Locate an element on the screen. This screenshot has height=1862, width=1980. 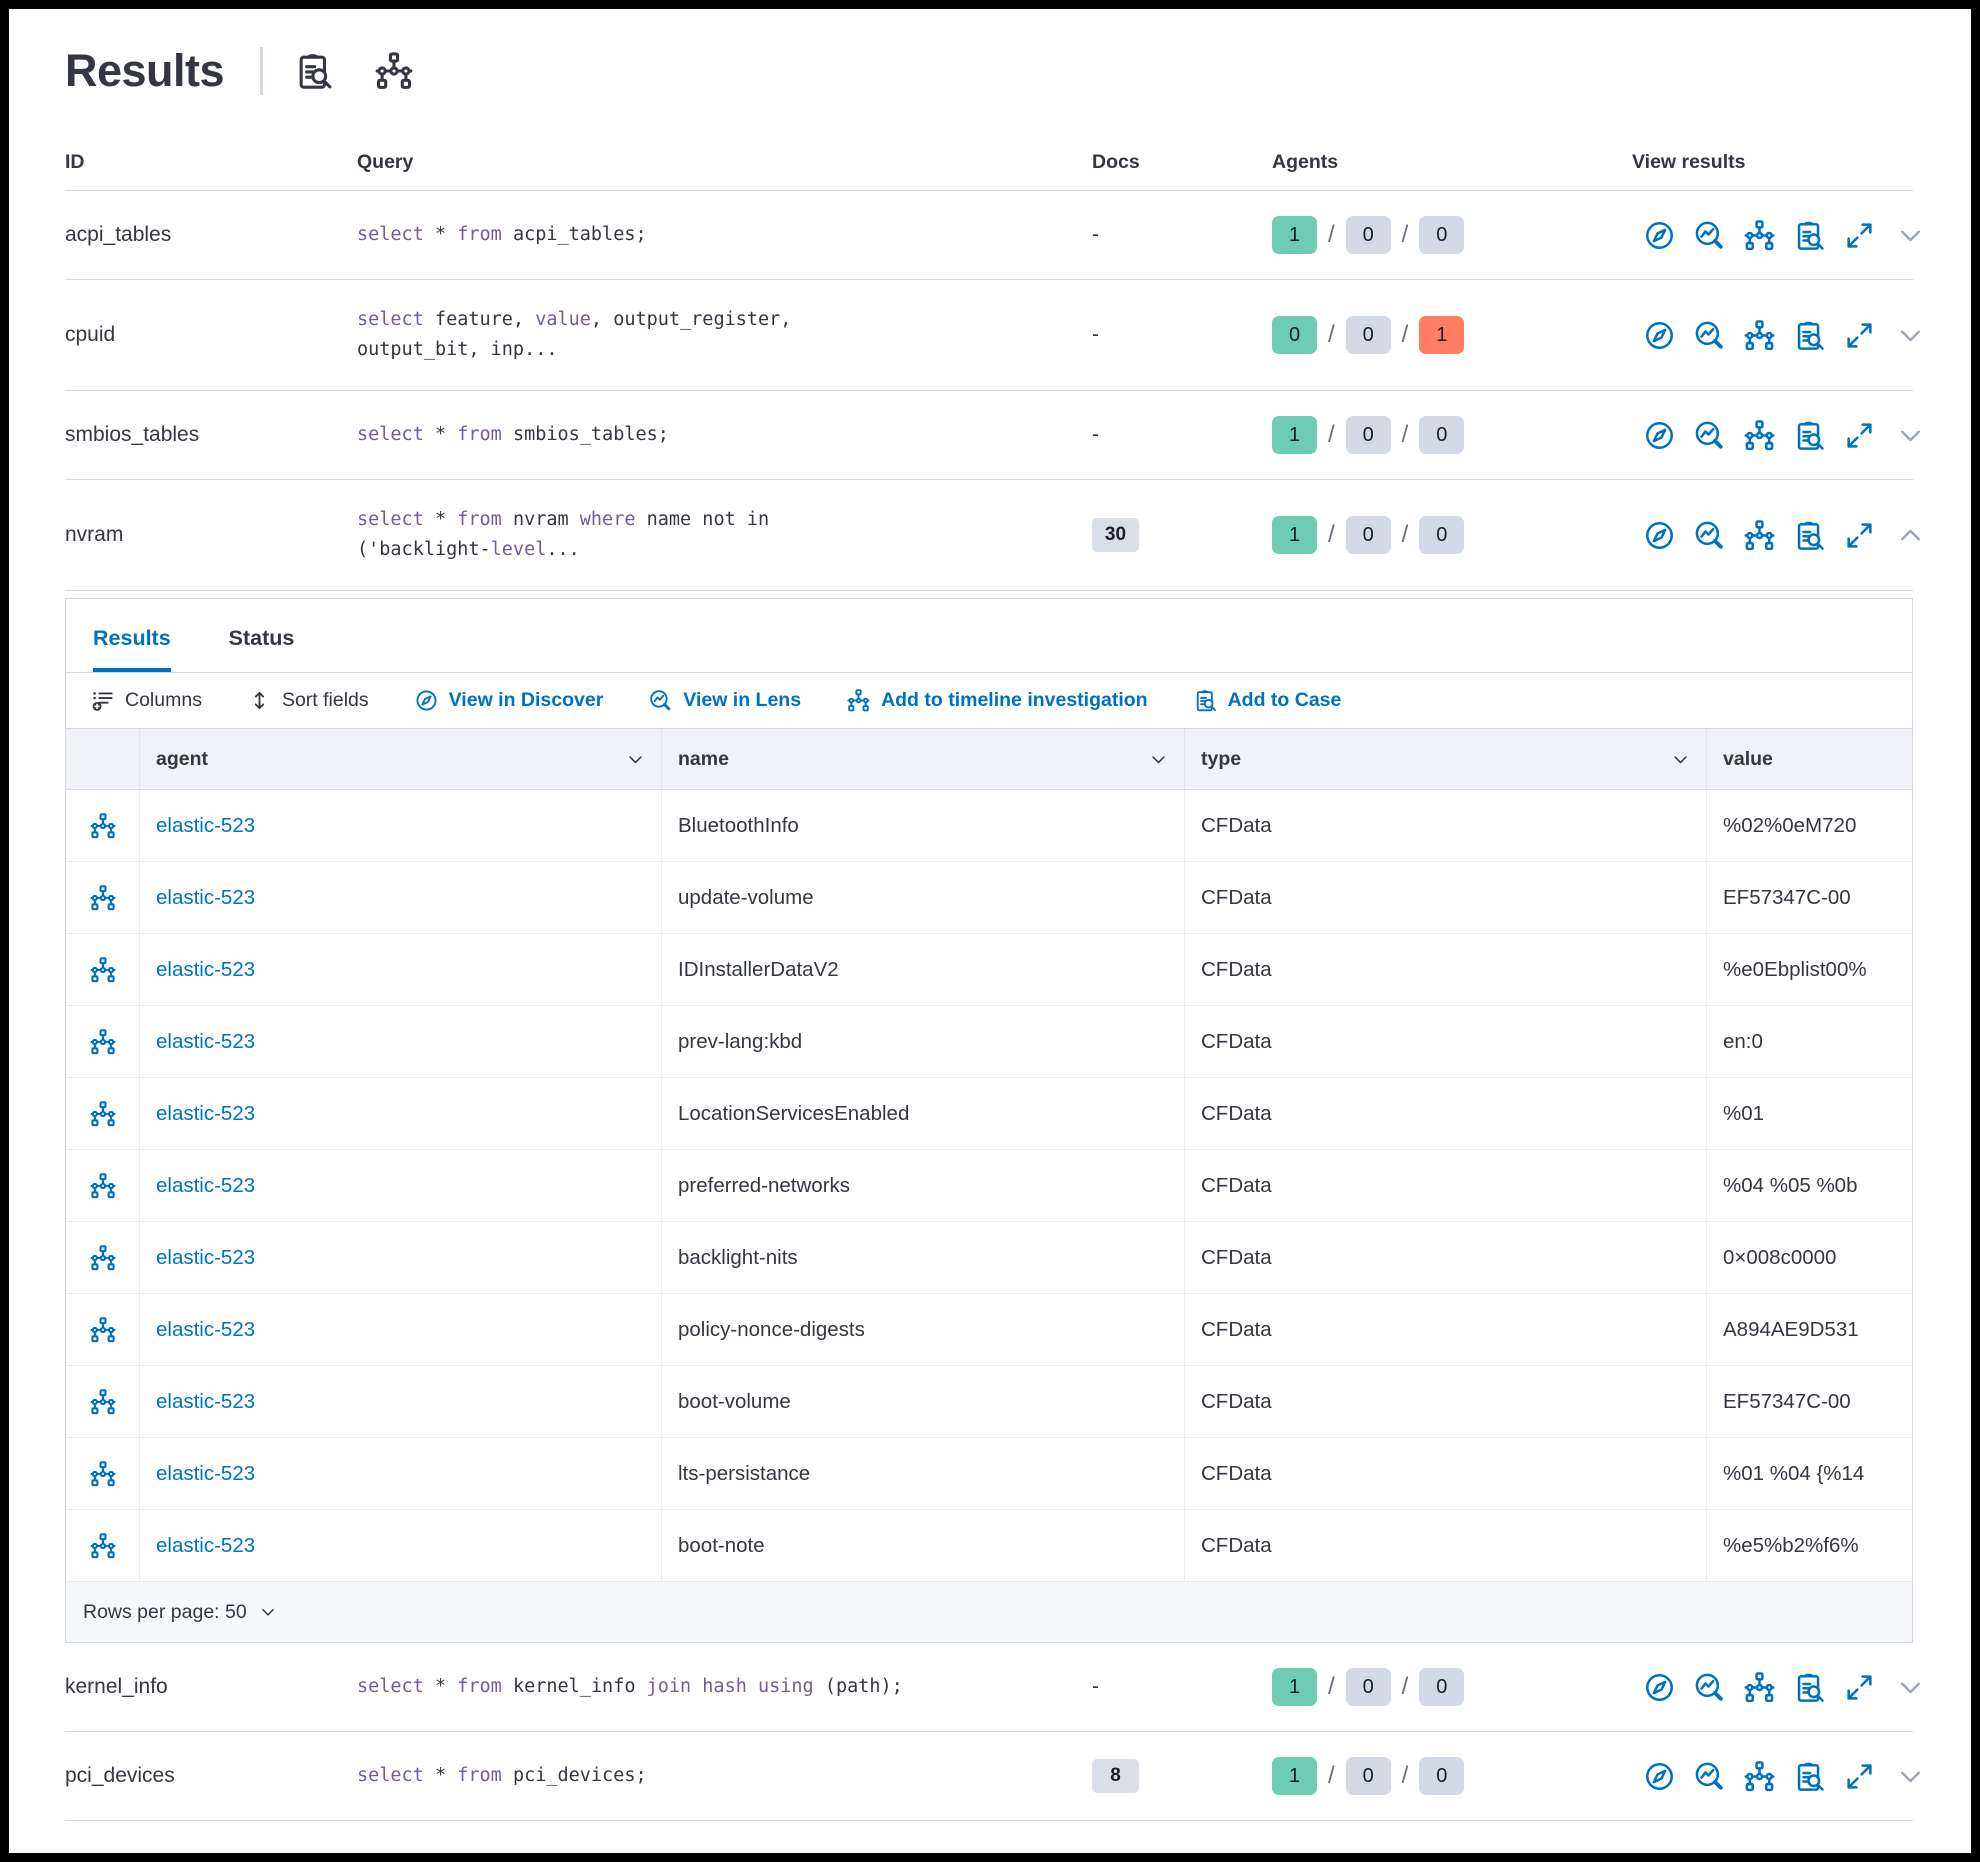
query-id: kernel_info is located at coordinates (116, 1686).